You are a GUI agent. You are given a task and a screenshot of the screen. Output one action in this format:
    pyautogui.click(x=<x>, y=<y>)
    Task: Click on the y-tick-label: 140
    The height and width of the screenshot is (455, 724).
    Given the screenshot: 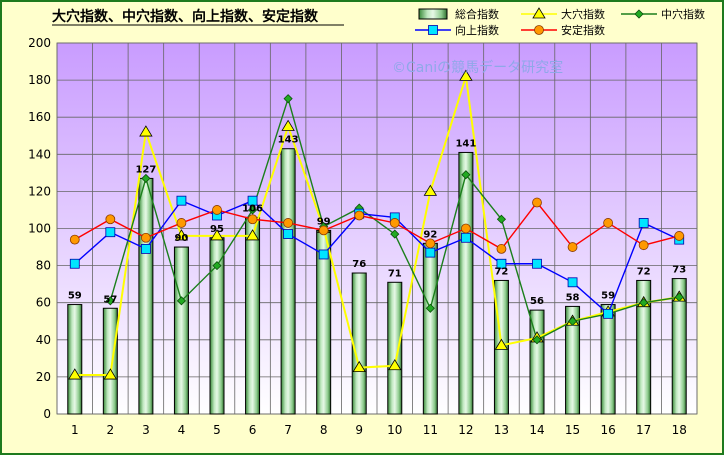 What is the action you would take?
    pyautogui.click(x=39, y=154)
    